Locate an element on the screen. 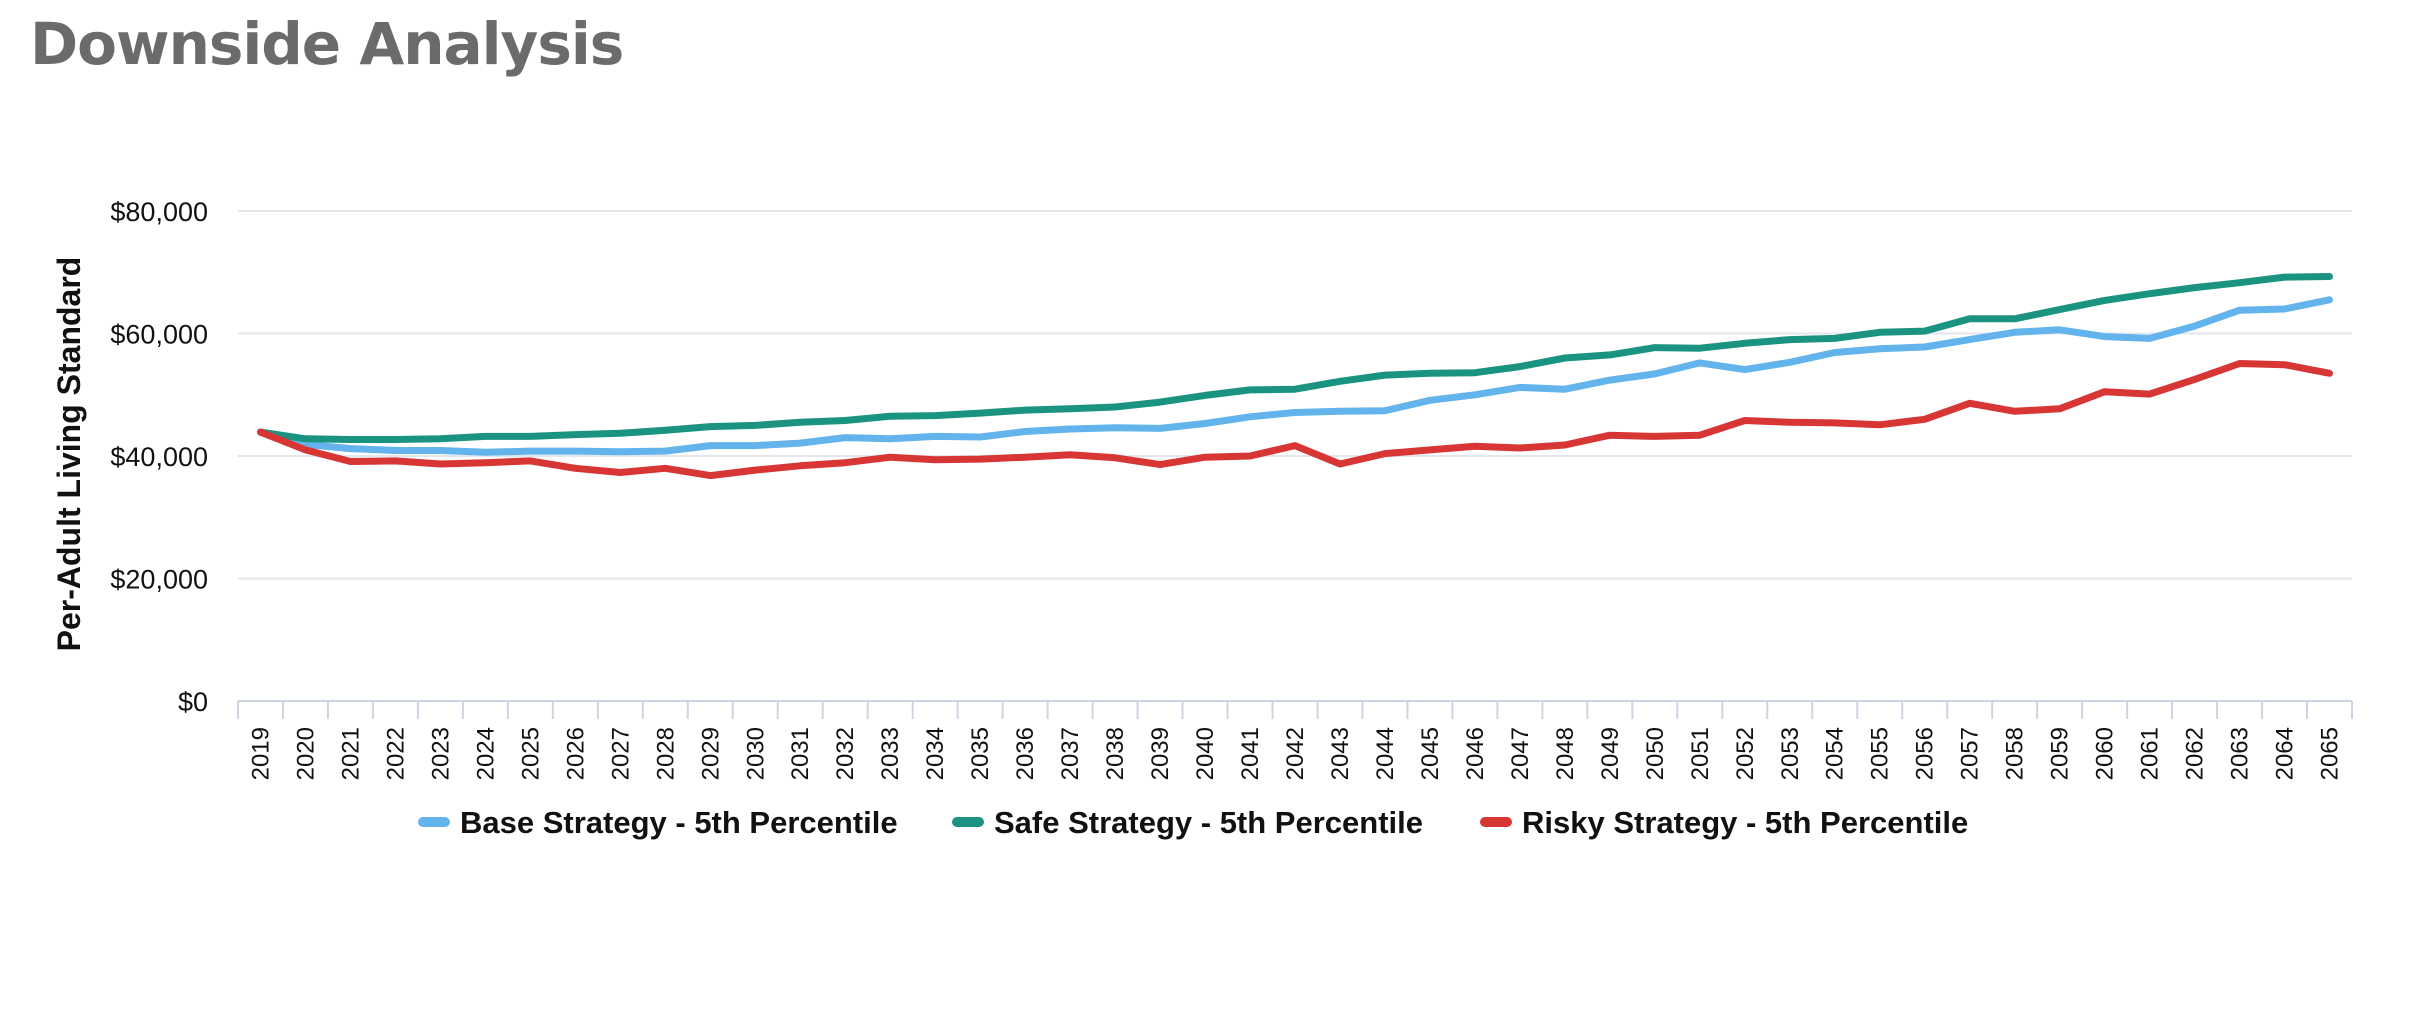 This screenshot has height=1032, width=2410. x-tick-label: 2062 is located at coordinates (2195, 753).